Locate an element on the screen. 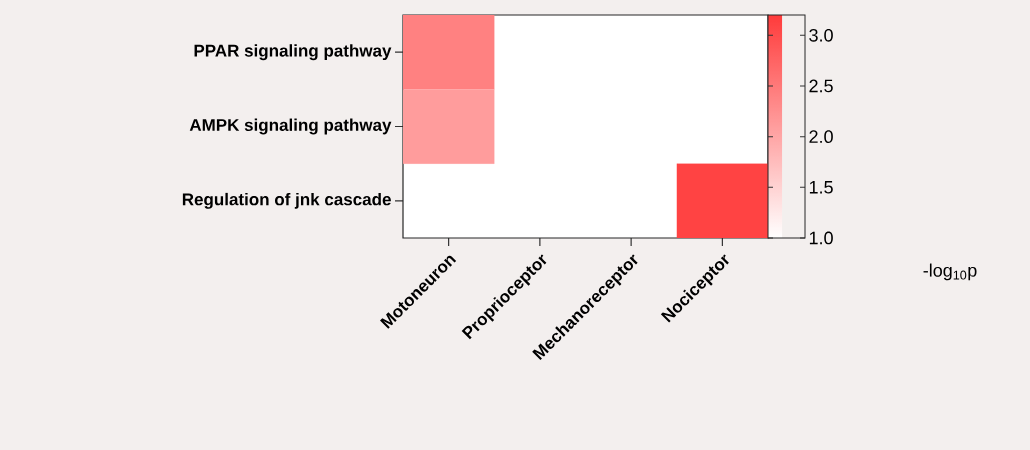 The image size is (1030, 450). color-bar-label: 2.0 is located at coordinates (821, 136).